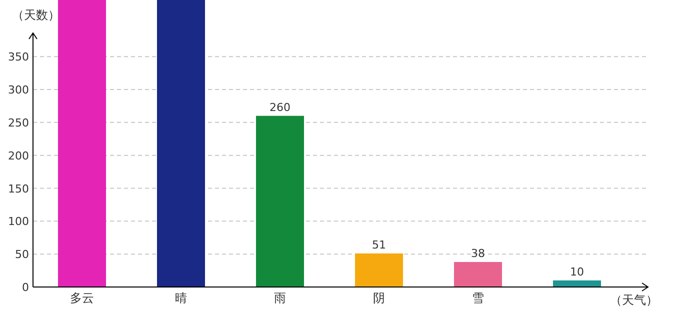 The width and height of the screenshot is (680, 320). What do you see at coordinates (22, 255) in the screenshot?
I see `y-tick-label: 50` at bounding box center [22, 255].